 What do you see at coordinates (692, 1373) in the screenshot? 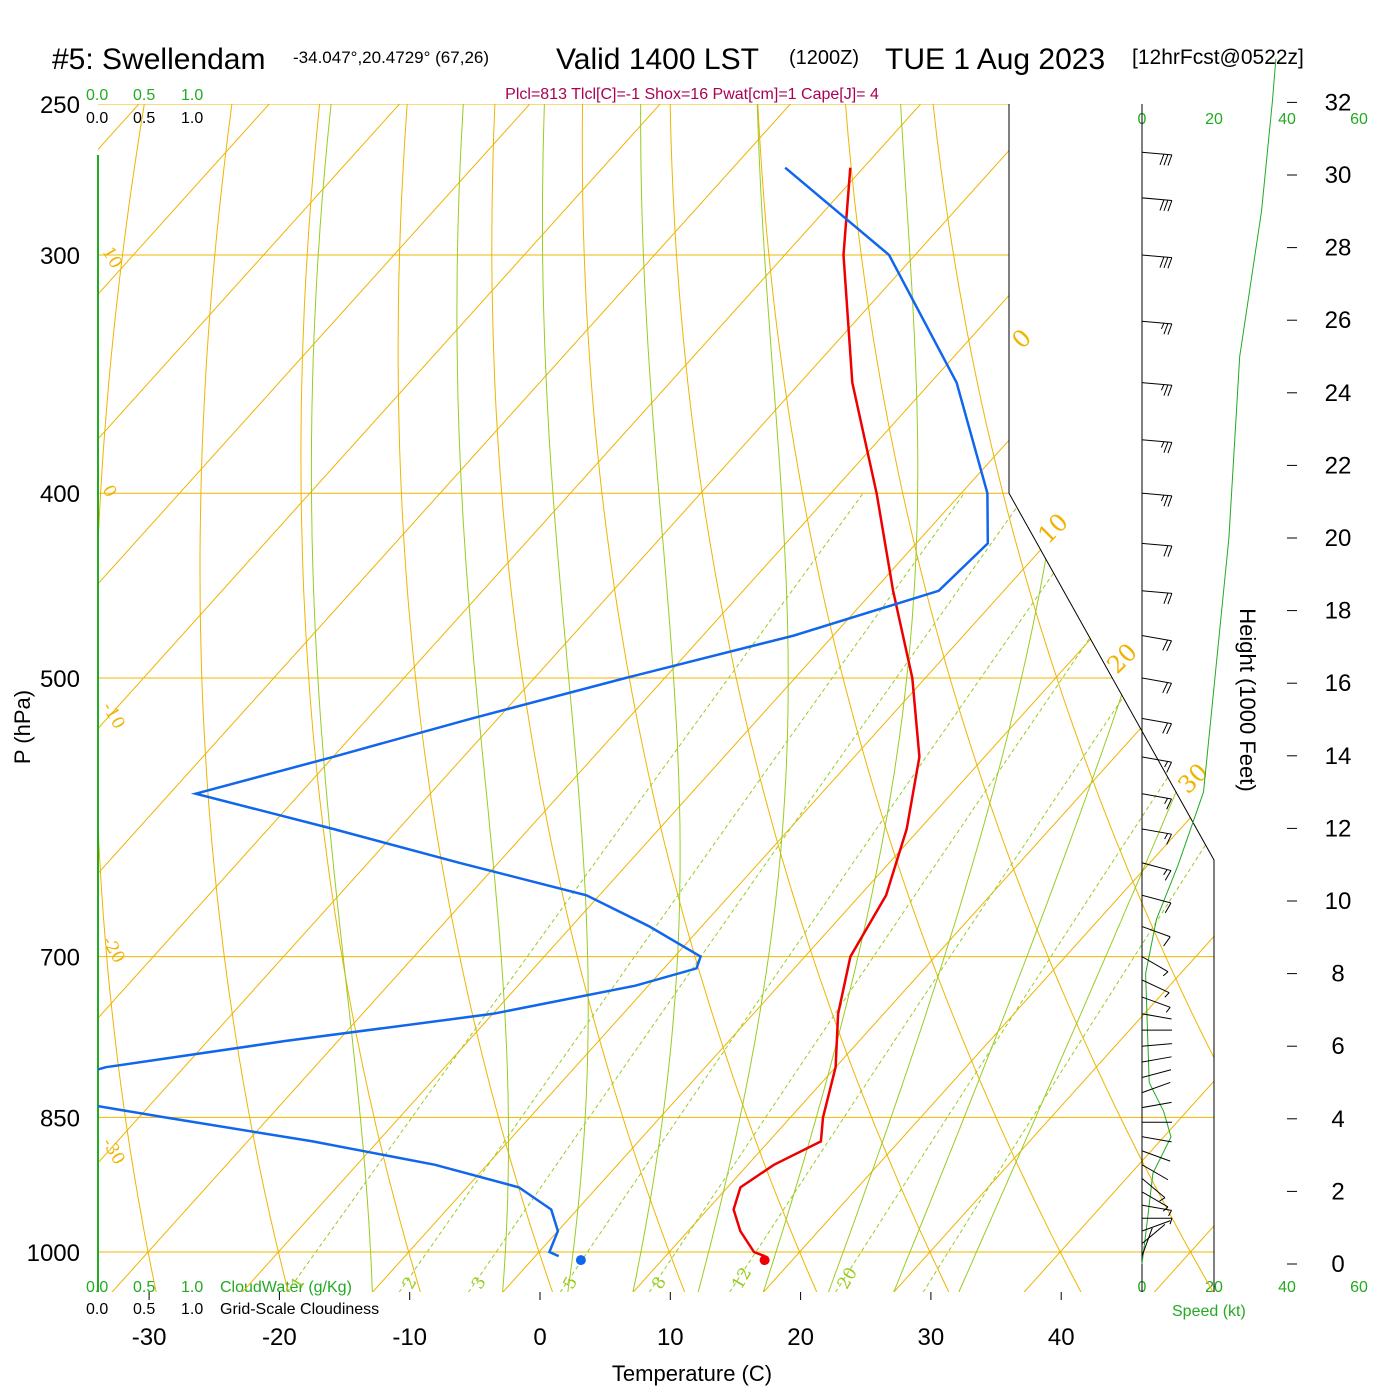
I see `x-axis-title: Temperature (C)` at bounding box center [692, 1373].